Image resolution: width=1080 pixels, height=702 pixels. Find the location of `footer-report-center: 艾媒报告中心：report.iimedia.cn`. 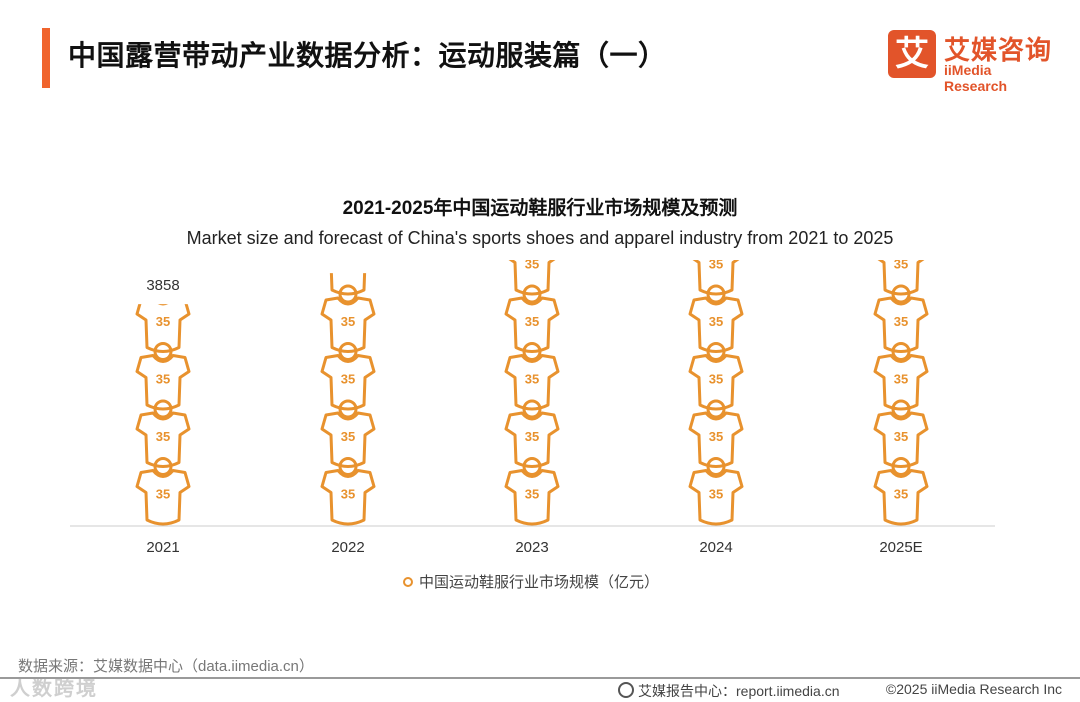

footer-report-center: 艾媒报告中心：report.iimedia.cn is located at coordinates (729, 691).